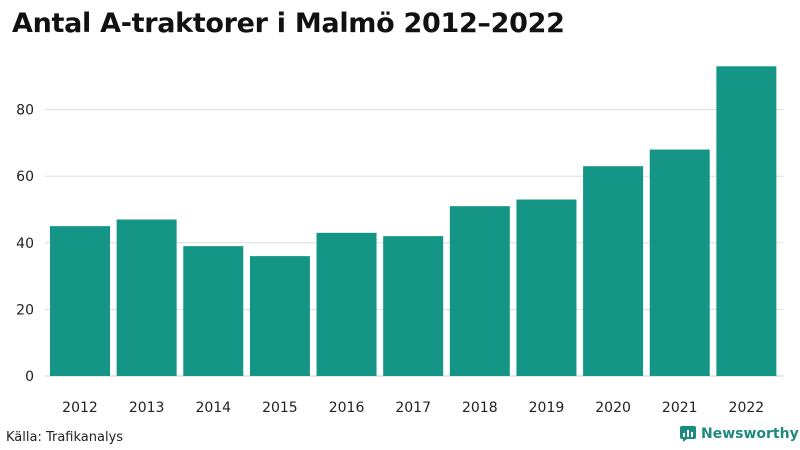 Image resolution: width=800 pixels, height=450 pixels. I want to click on bar-2015, so click(279, 316).